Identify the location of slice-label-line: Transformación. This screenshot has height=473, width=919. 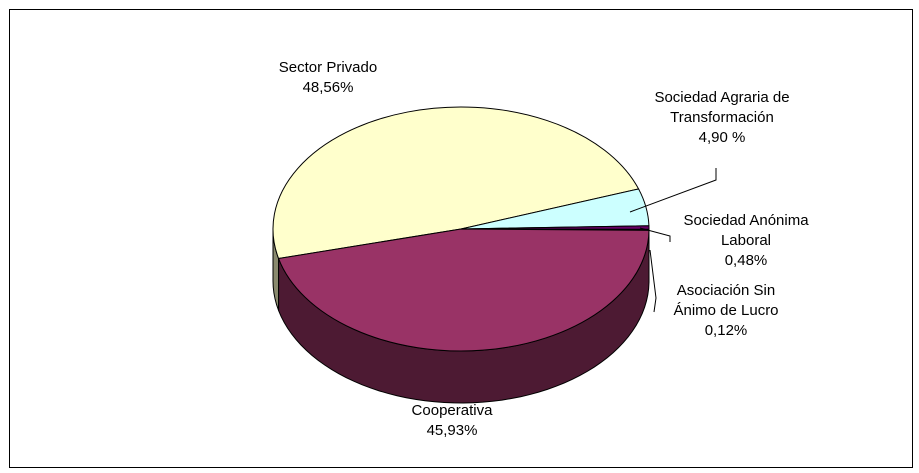
(722, 117).